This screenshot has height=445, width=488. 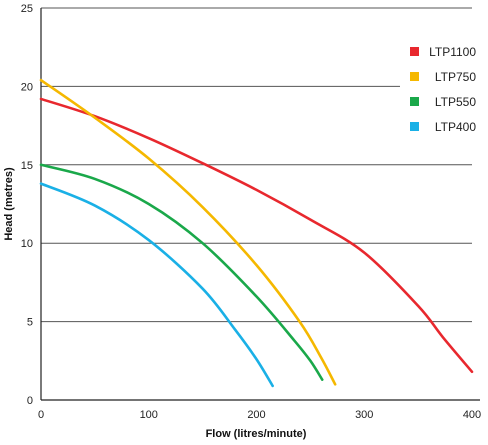 I want to click on legend-swatch-ltp1100, so click(x=414, y=51).